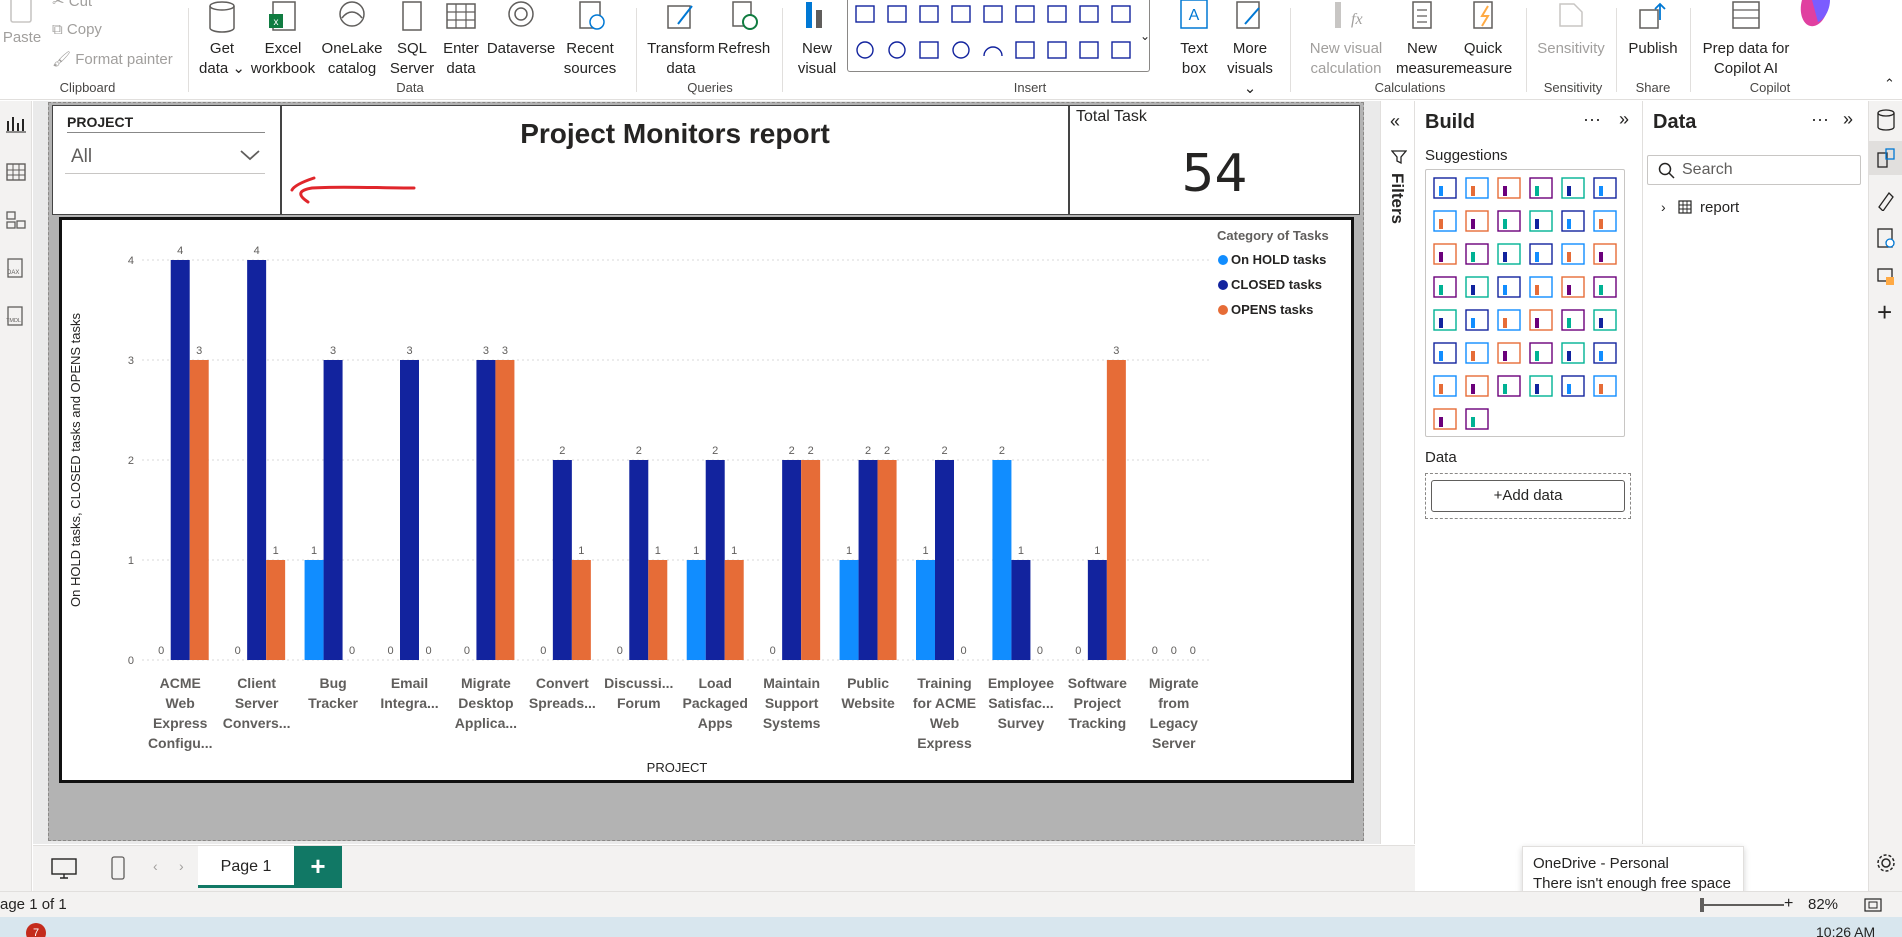 This screenshot has height=937, width=1902. I want to click on desktop-layout-icon, so click(64, 869).